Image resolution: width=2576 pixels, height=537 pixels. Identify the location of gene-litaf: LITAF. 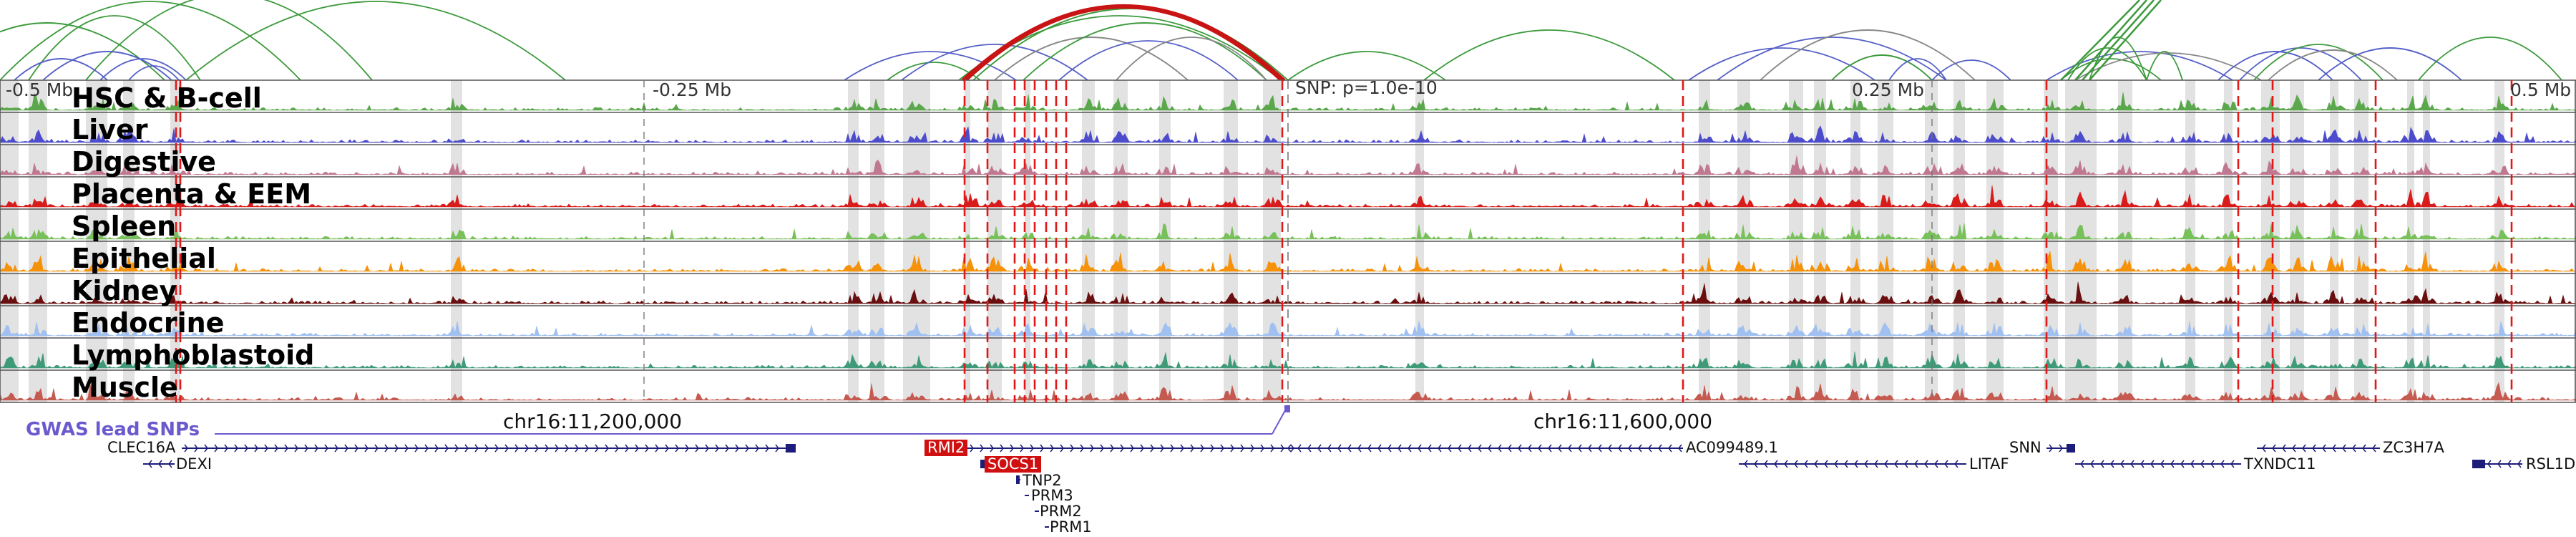
(1989, 464).